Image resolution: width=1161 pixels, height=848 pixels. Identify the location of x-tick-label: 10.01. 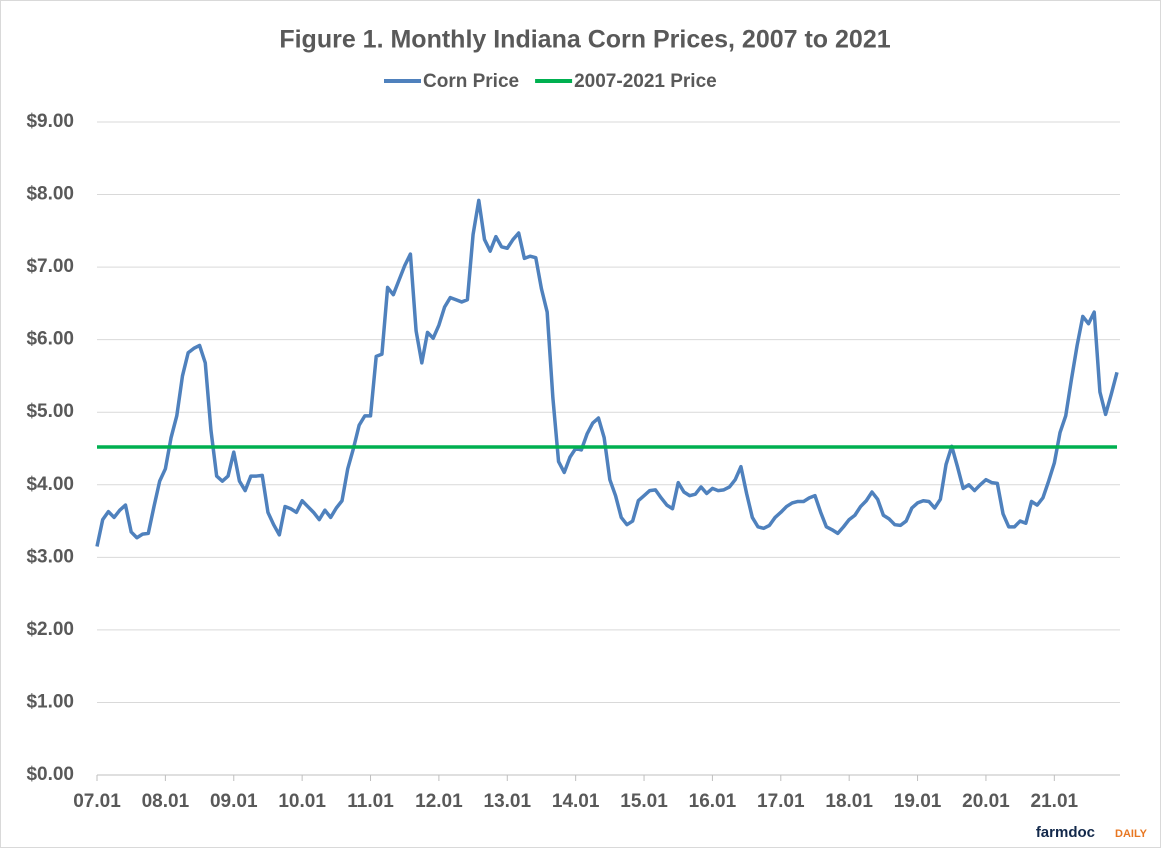
(302, 801).